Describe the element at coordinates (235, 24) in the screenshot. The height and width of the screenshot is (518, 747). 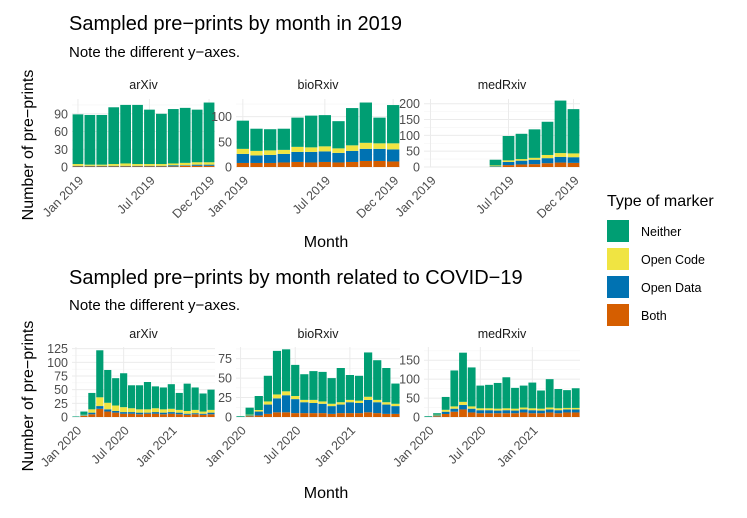
I see `chart-title-2019: Sampled pre−prints by month in 2019` at that location.